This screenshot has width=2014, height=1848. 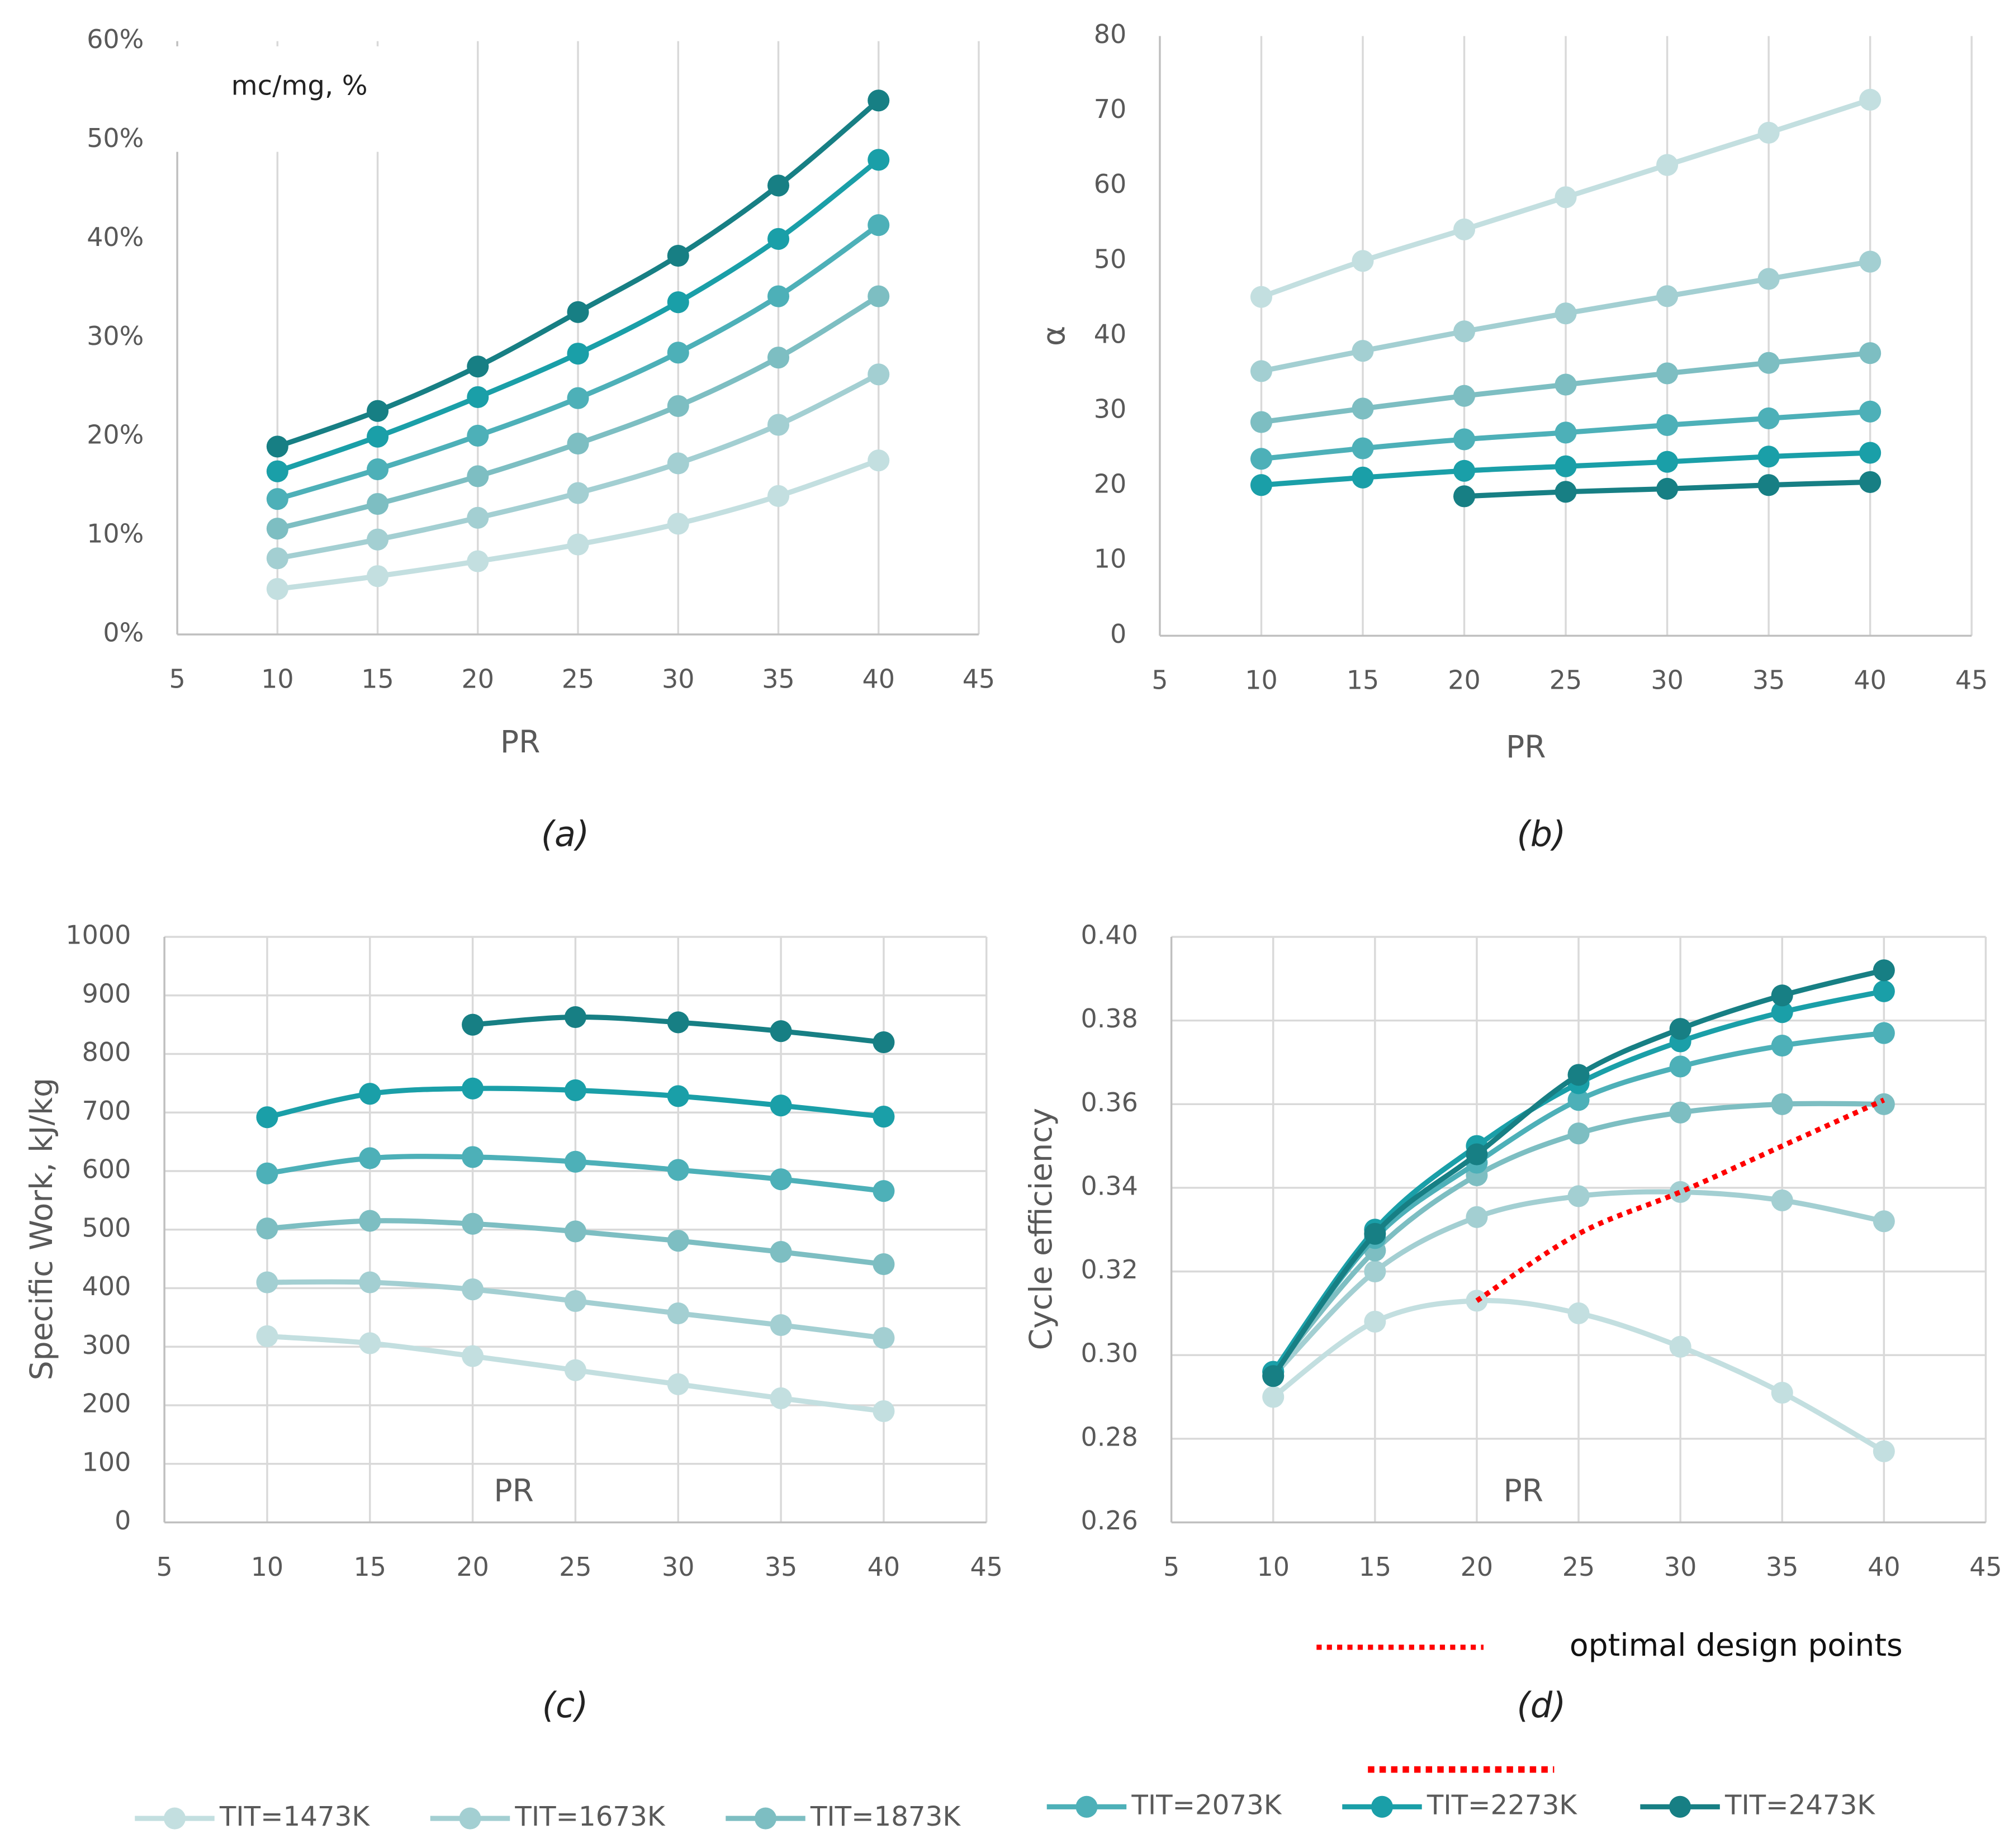 What do you see at coordinates (885, 1816) in the screenshot?
I see `legend-label: TIT=1873K` at bounding box center [885, 1816].